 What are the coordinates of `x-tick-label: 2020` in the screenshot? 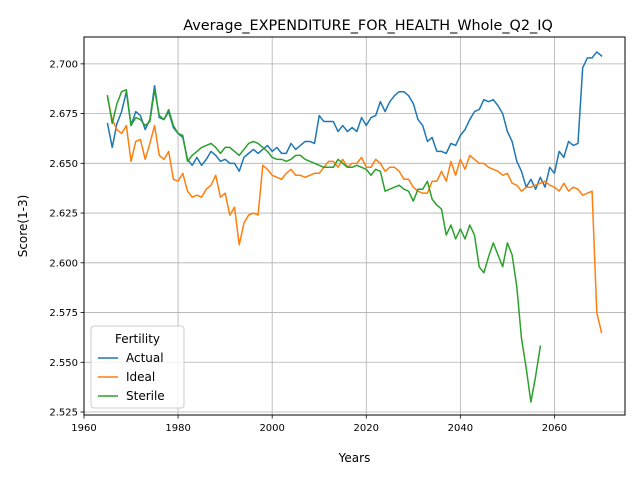 It's located at (366, 428).